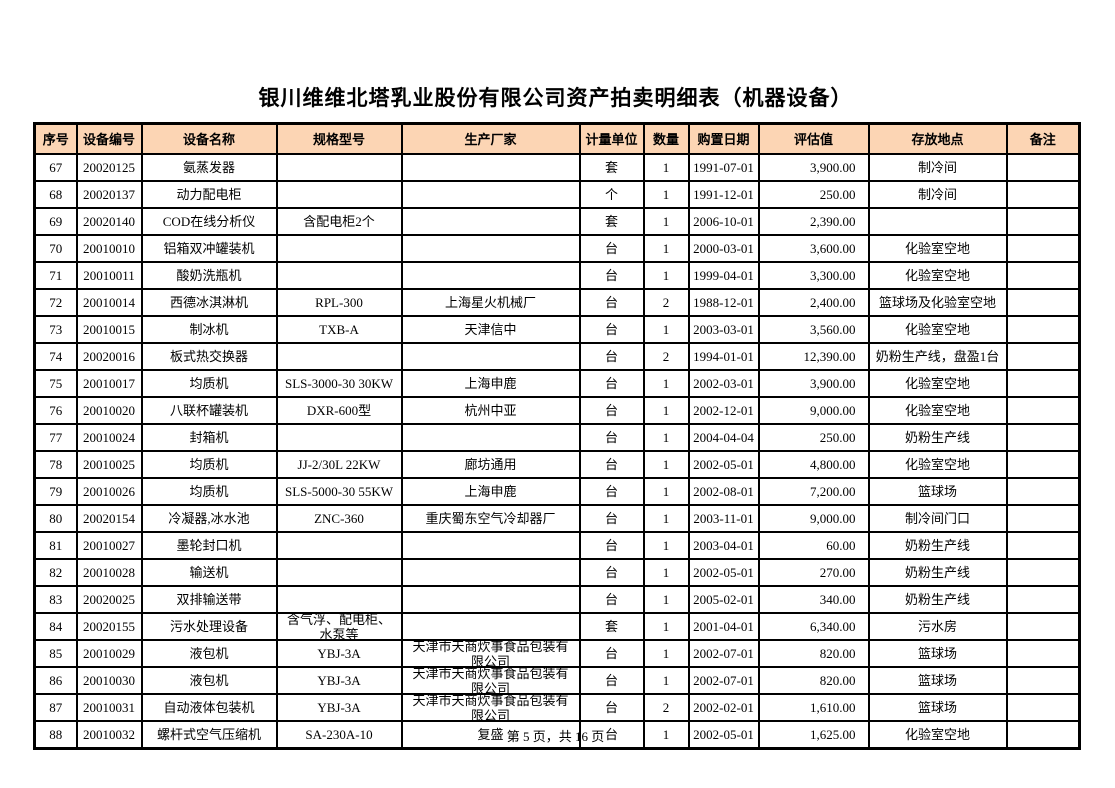  I want to click on column-header-seq: 序号, so click(55, 138).